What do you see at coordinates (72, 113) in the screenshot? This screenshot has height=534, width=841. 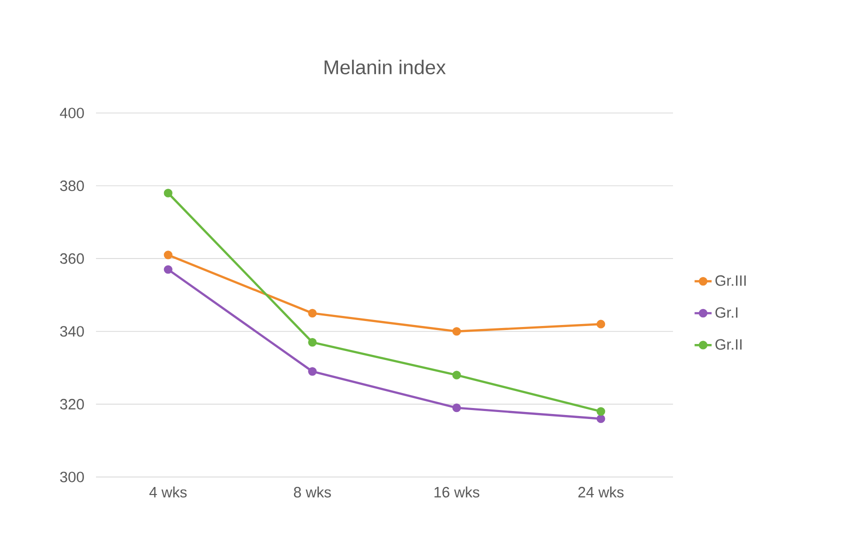 I see `y-tick-label: 400` at bounding box center [72, 113].